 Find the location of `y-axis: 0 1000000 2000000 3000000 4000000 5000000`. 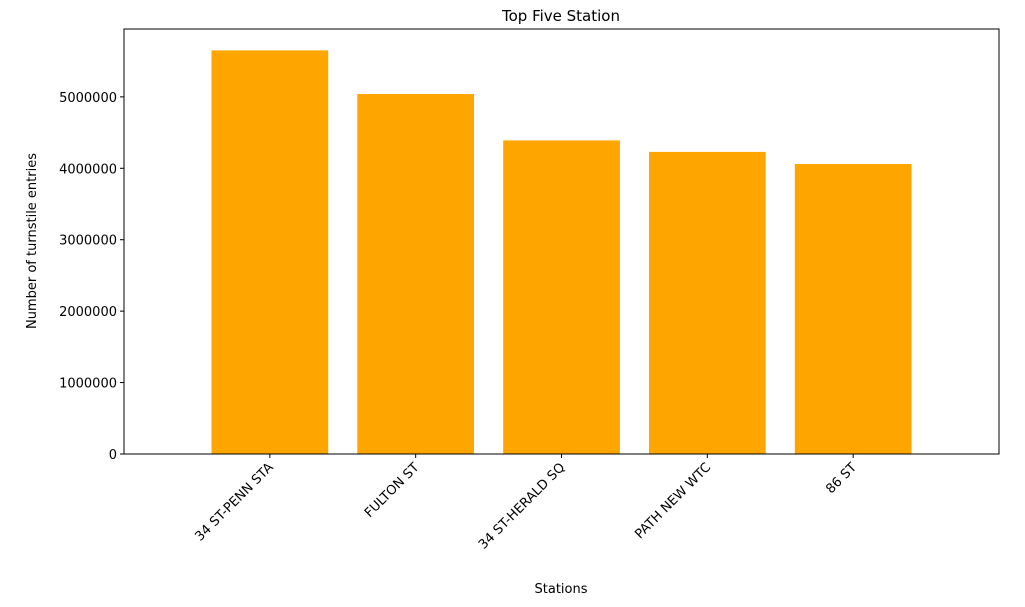

y-axis: 0 1000000 2000000 3000000 4000000 5000000 is located at coordinates (91, 277).